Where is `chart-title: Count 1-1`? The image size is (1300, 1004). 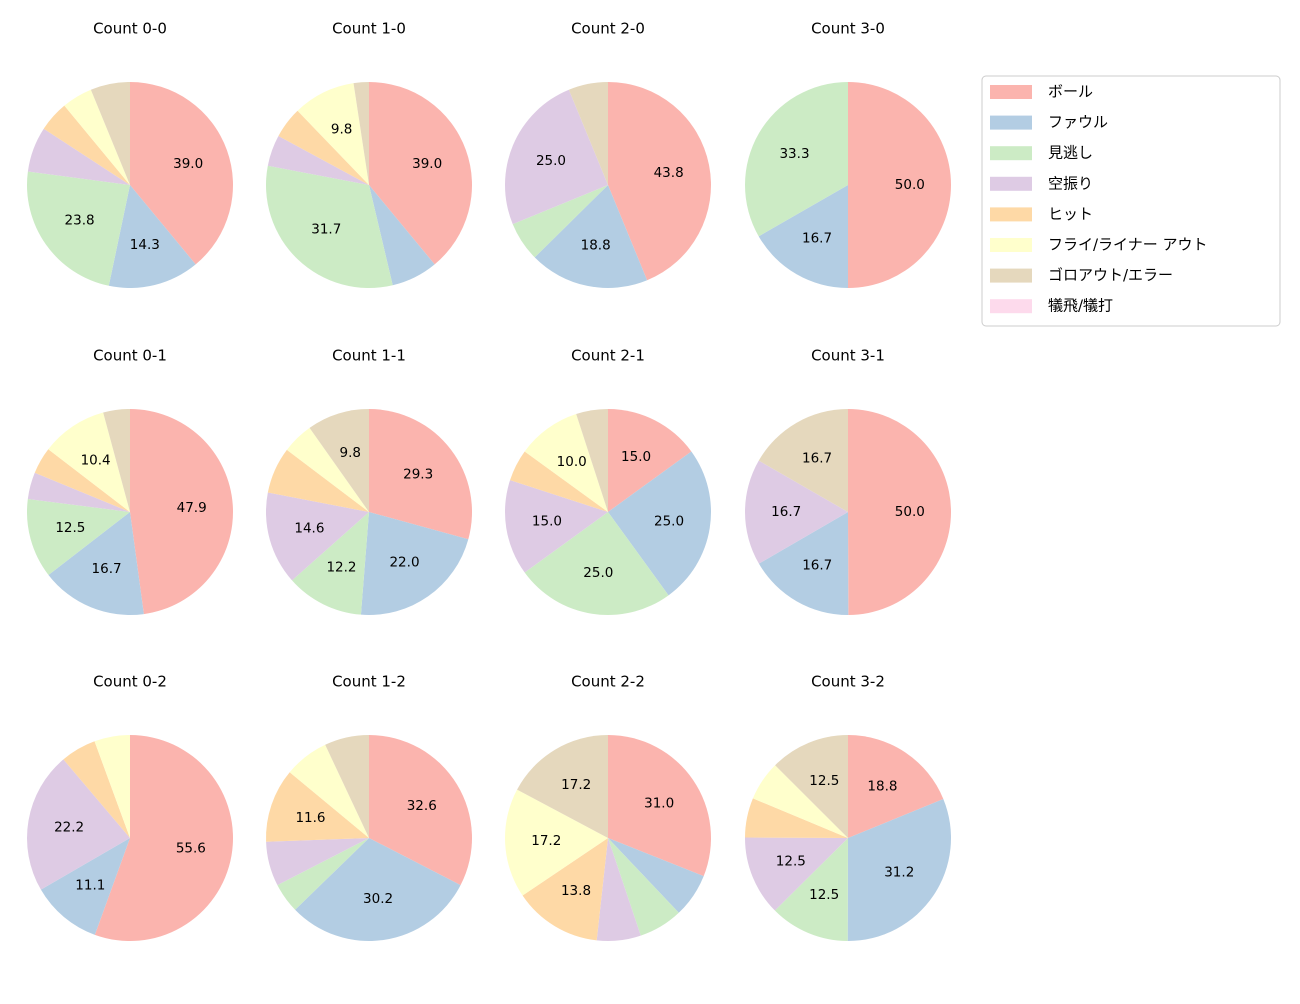 chart-title: Count 1-1 is located at coordinates (369, 356).